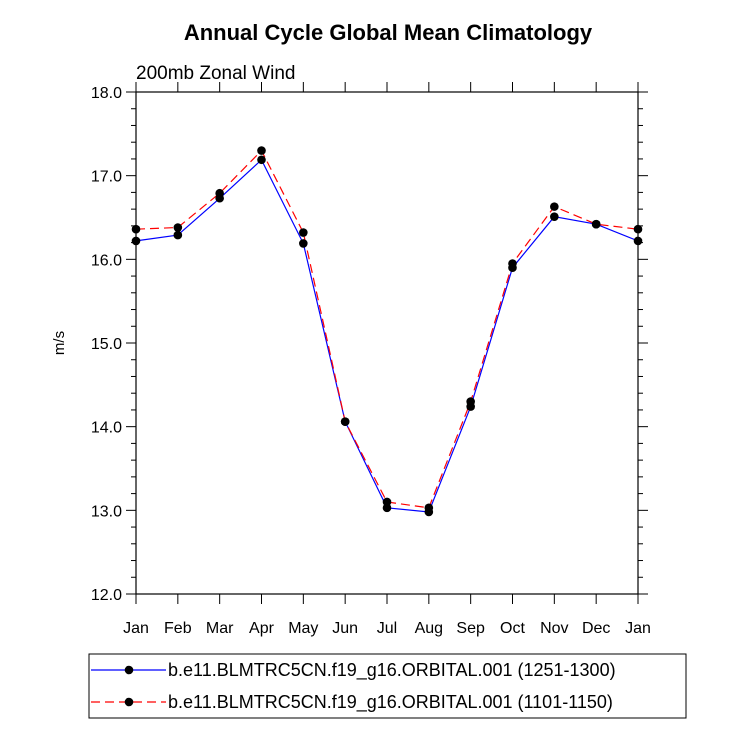 This screenshot has height=740, width=733. I want to click on x-tick-label: Feb, so click(178, 628).